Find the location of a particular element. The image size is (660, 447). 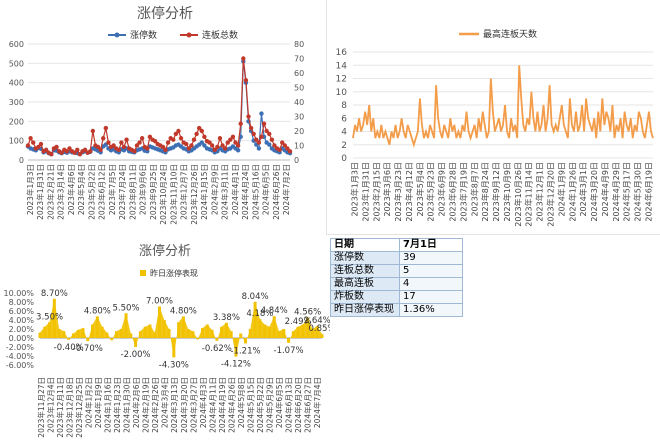

legend-label: 最高连板天数 is located at coordinates (510, 34).